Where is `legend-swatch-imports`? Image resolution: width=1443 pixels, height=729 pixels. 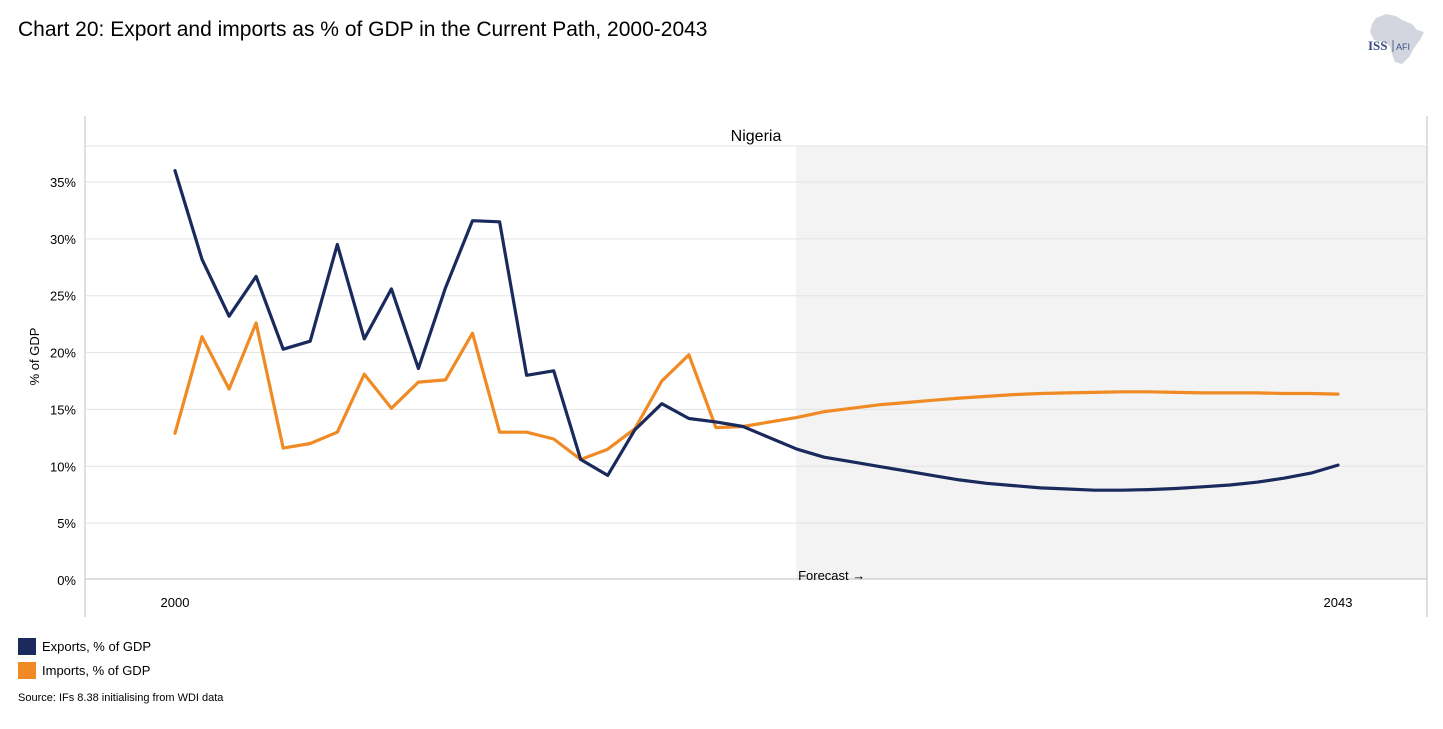
legend-swatch-imports is located at coordinates (27, 670).